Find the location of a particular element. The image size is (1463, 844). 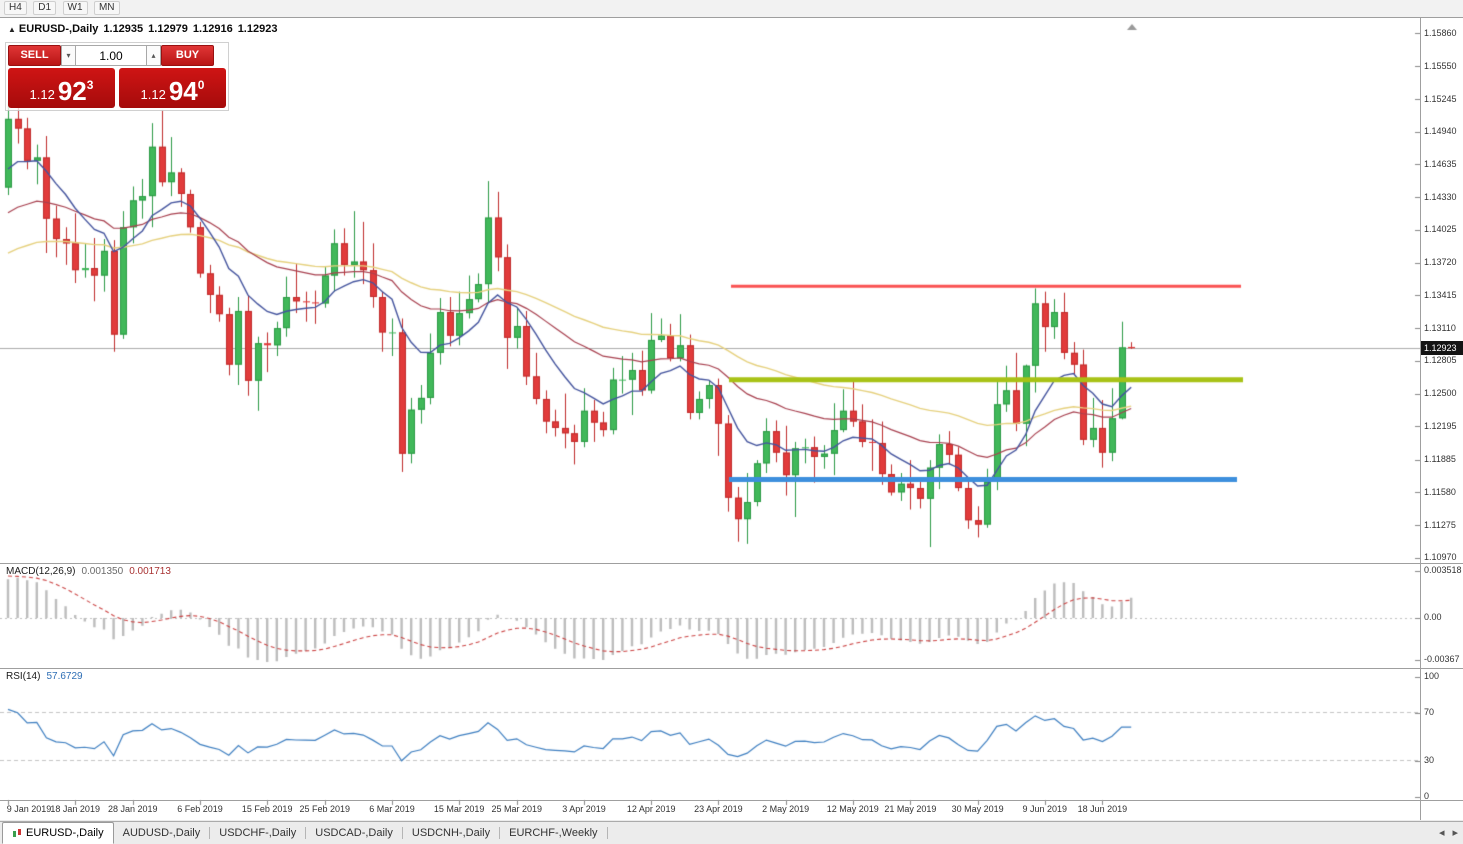

date-axis-label: 9 Jun 2019 is located at coordinates (1045, 809).